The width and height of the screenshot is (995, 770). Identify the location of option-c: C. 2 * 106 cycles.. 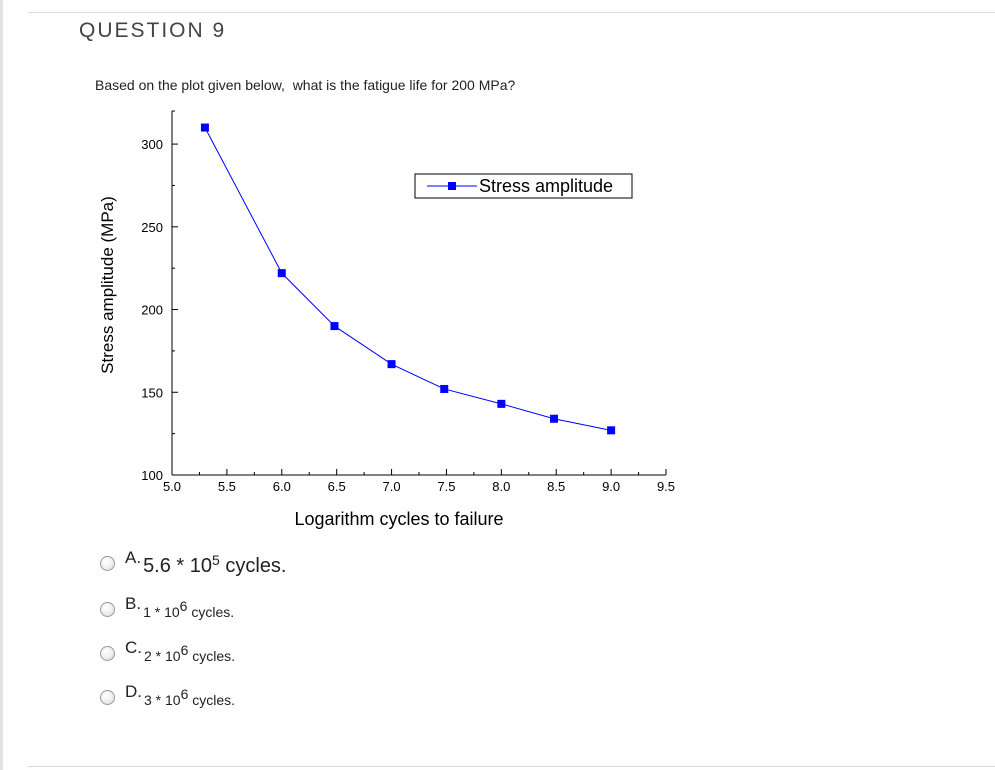
(167, 651).